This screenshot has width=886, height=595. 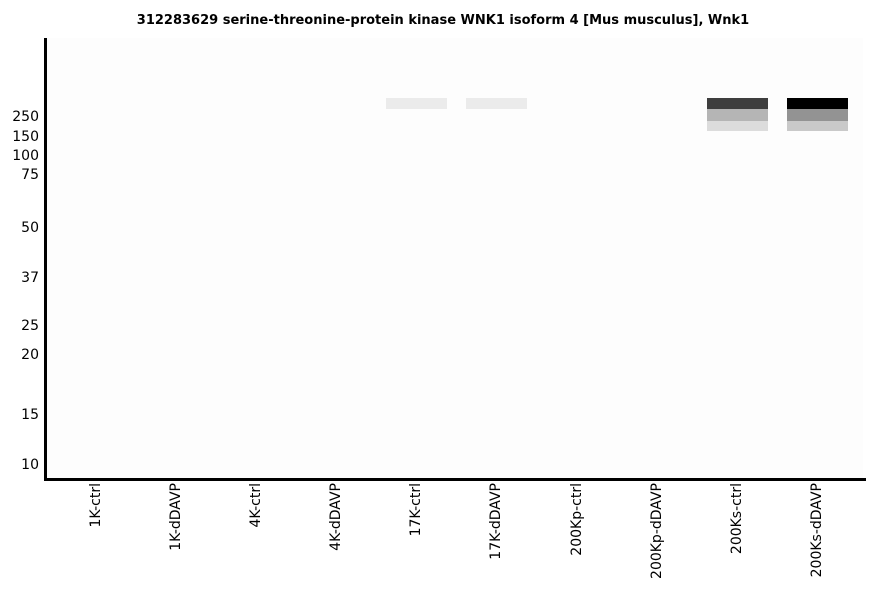 What do you see at coordinates (30, 415) in the screenshot?
I see `y-tick-label-15: 15` at bounding box center [30, 415].